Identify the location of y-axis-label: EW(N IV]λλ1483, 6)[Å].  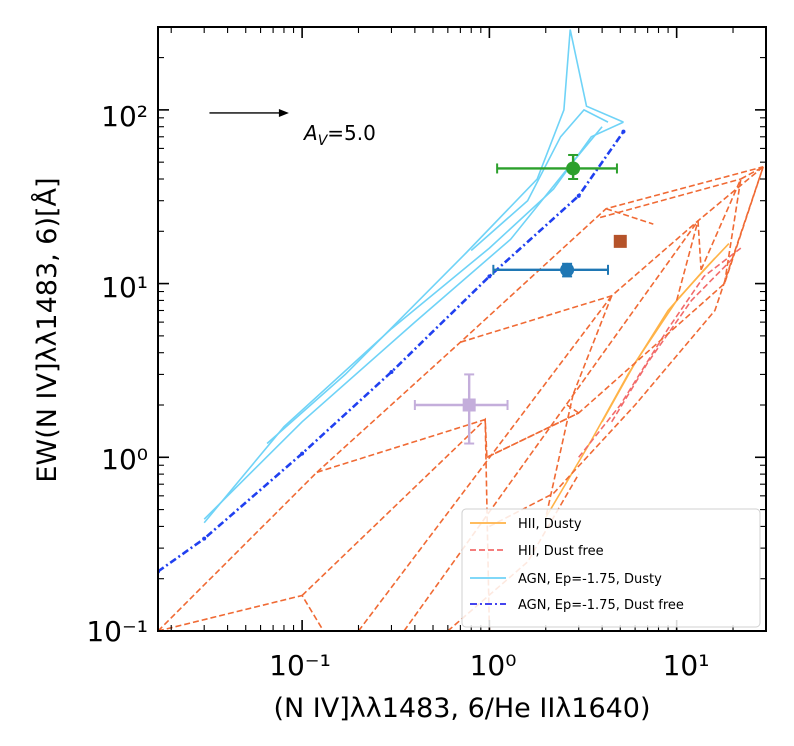
(47, 329).